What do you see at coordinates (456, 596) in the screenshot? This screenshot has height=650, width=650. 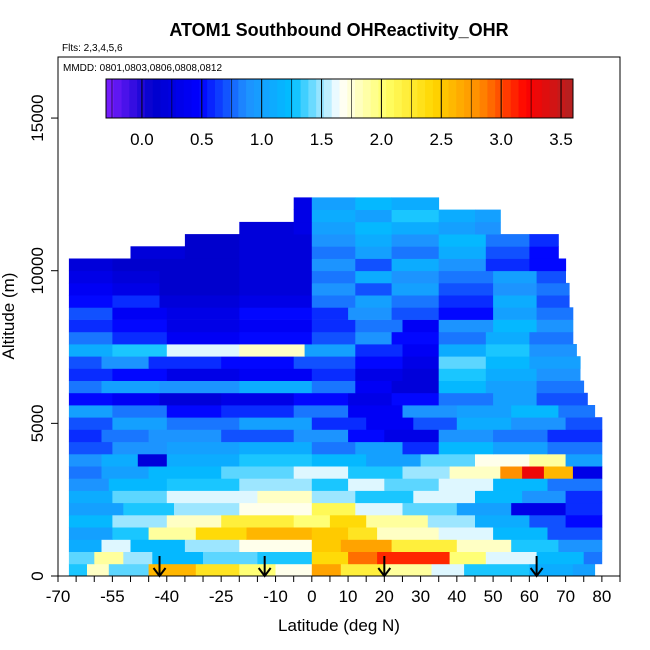 I see `x-tick-label: 40` at bounding box center [456, 596].